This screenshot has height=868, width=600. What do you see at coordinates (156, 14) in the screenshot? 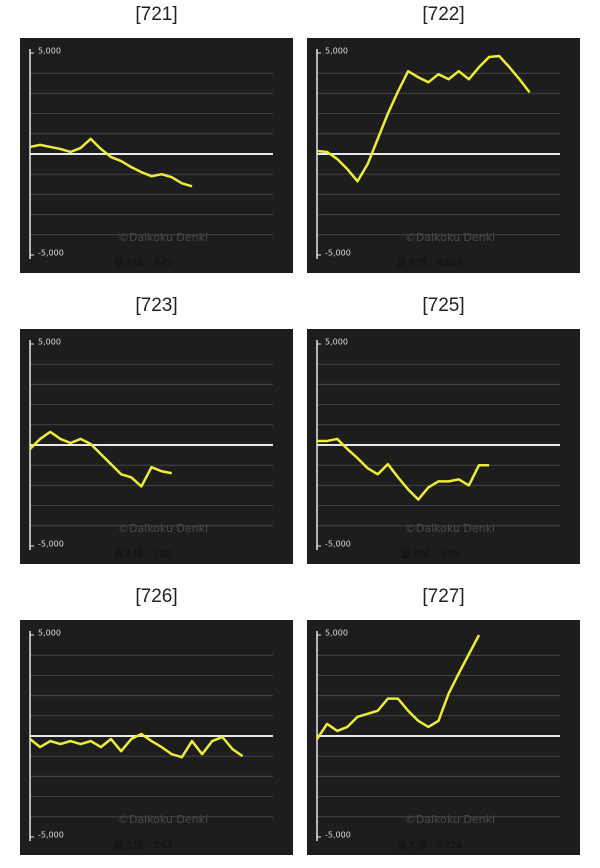
I see `chart-title: [721]` at bounding box center [156, 14].